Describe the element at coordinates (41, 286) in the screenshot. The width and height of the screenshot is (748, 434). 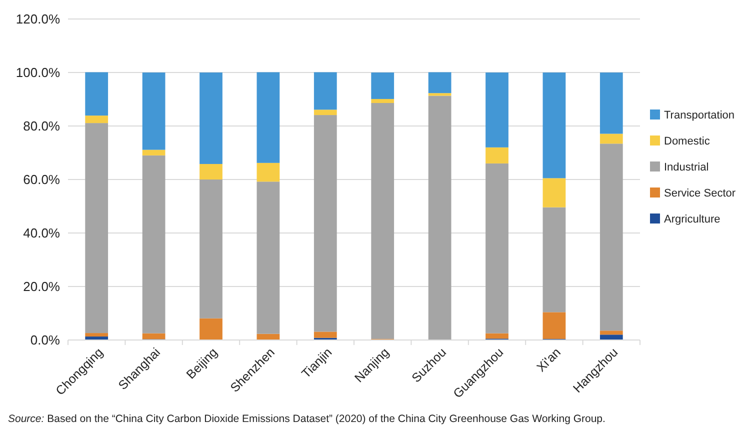
I see `y-tick-label: 20.0%` at that location.